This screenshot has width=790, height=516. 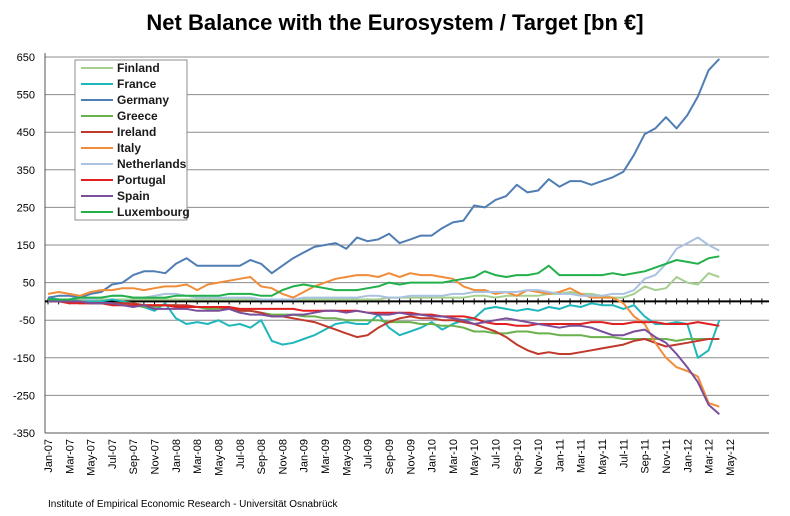 I want to click on y-tick-label: 150, so click(x=26, y=246).